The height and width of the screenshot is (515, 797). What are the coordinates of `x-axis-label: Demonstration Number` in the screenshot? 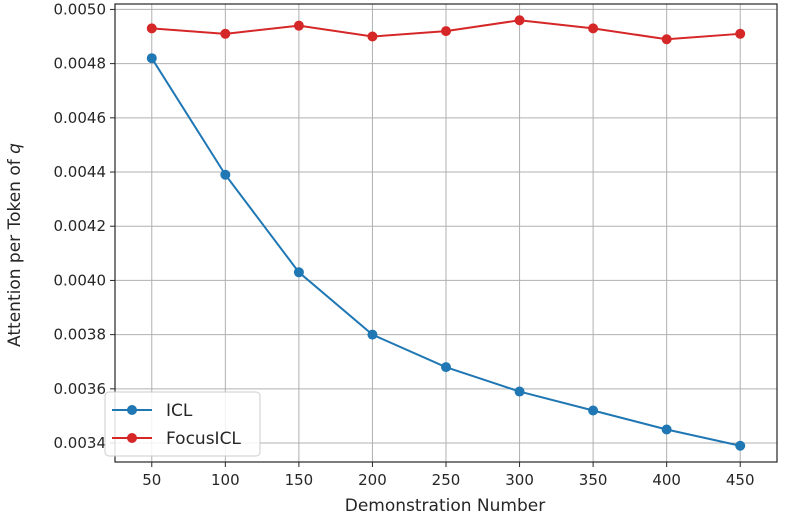 It's located at (445, 505).